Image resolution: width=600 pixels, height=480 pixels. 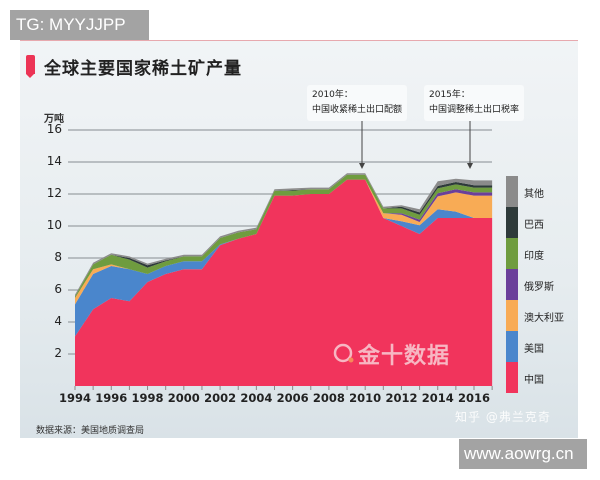 What do you see at coordinates (343, 353) in the screenshot?
I see `logo-icon` at bounding box center [343, 353].